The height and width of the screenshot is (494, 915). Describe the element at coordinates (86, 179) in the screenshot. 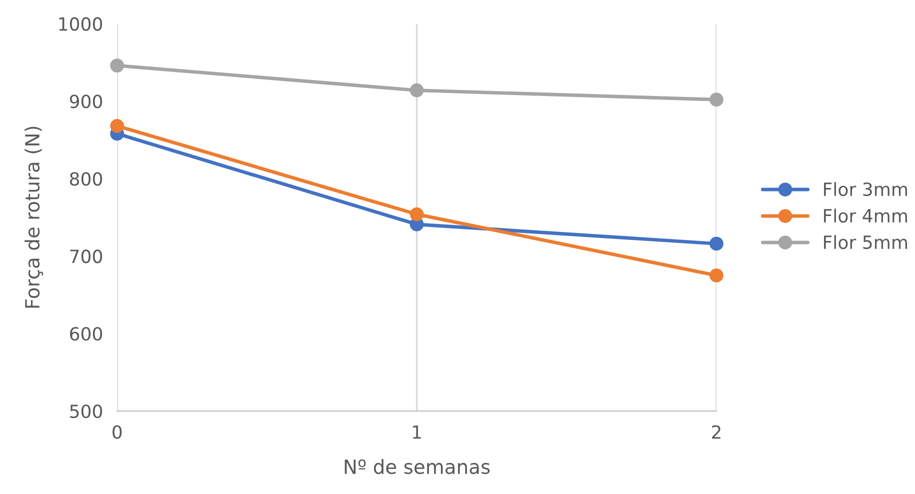

I see `y-tick-label: 800` at that location.